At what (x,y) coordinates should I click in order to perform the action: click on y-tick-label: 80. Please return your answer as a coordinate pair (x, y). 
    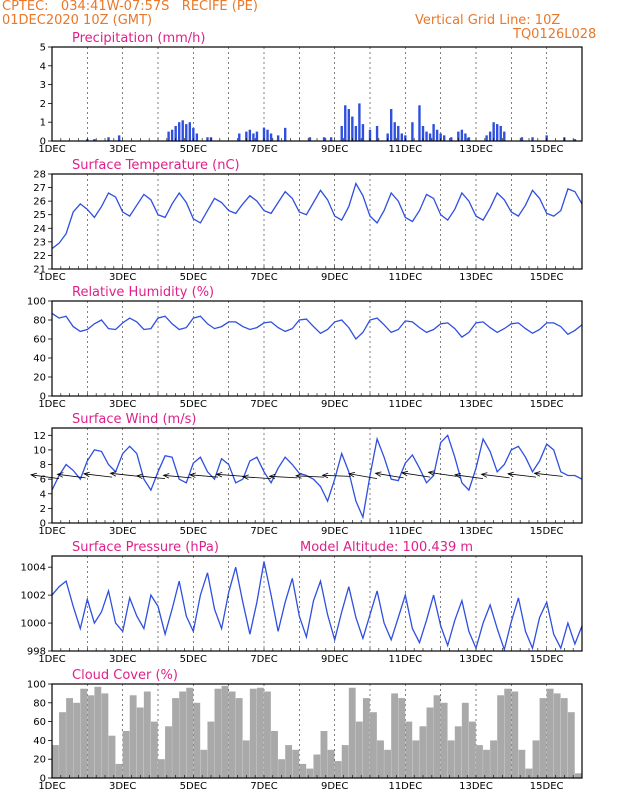
    Looking at the image, I should click on (39, 703).